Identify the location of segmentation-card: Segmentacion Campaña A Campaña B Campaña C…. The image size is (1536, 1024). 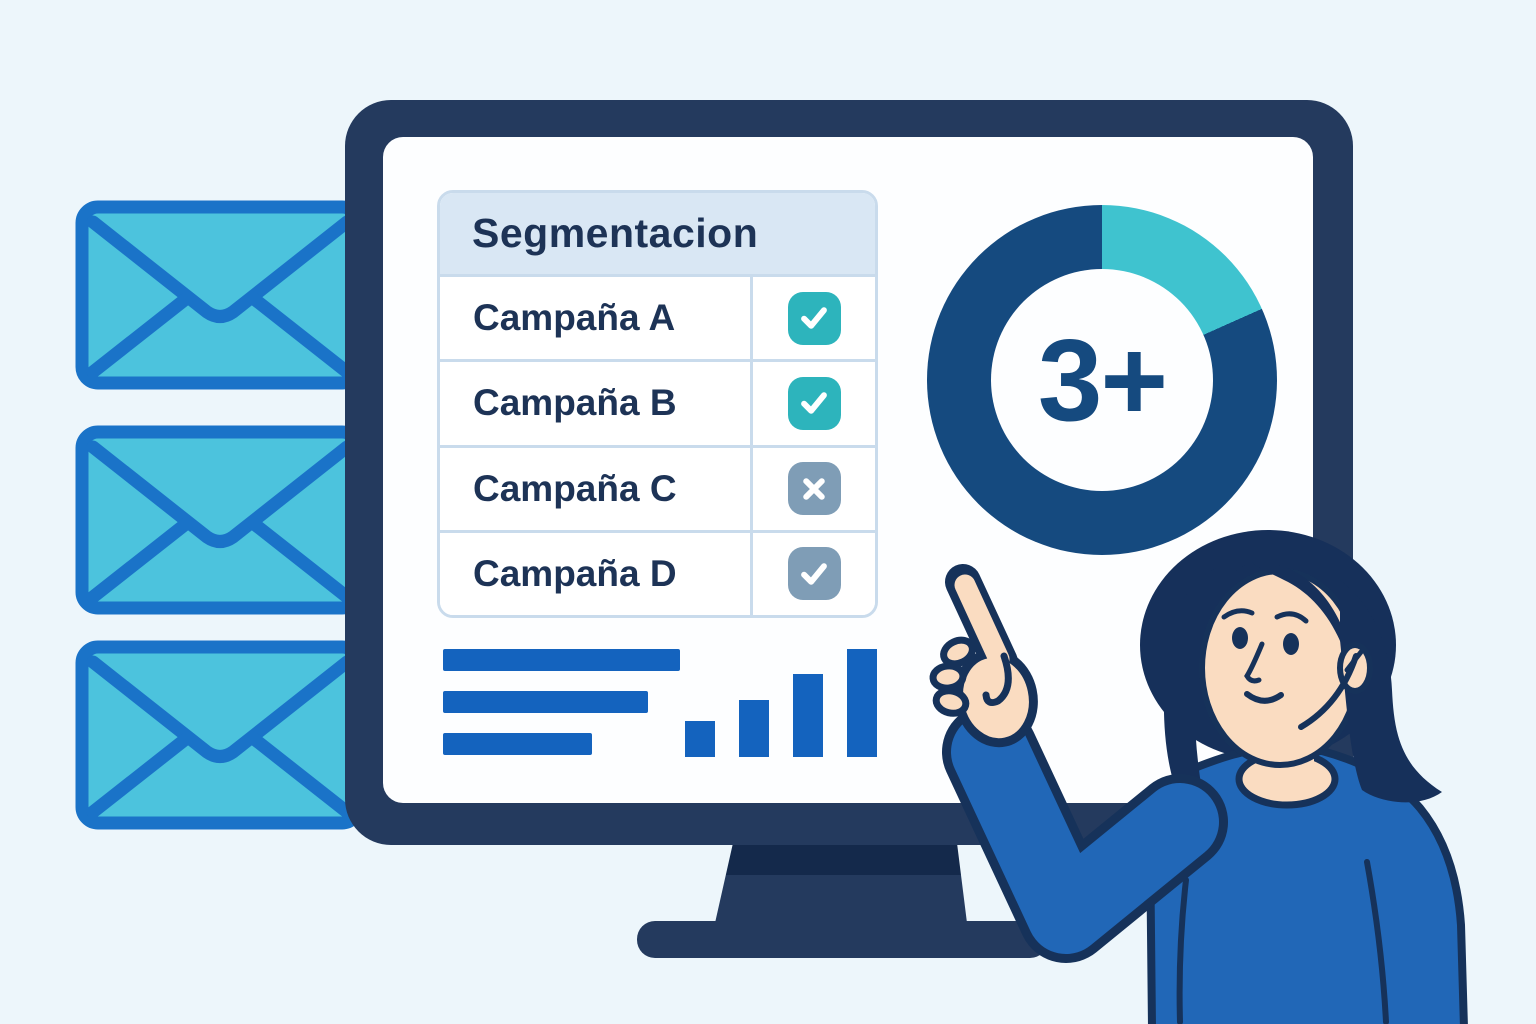
(657, 404).